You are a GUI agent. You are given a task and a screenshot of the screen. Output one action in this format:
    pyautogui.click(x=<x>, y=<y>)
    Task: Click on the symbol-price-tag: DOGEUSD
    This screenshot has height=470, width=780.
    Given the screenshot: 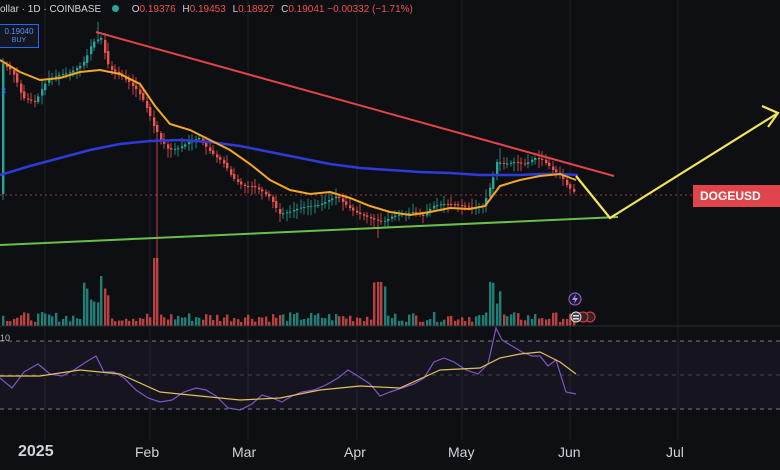 What is the action you would take?
    pyautogui.click(x=736, y=196)
    